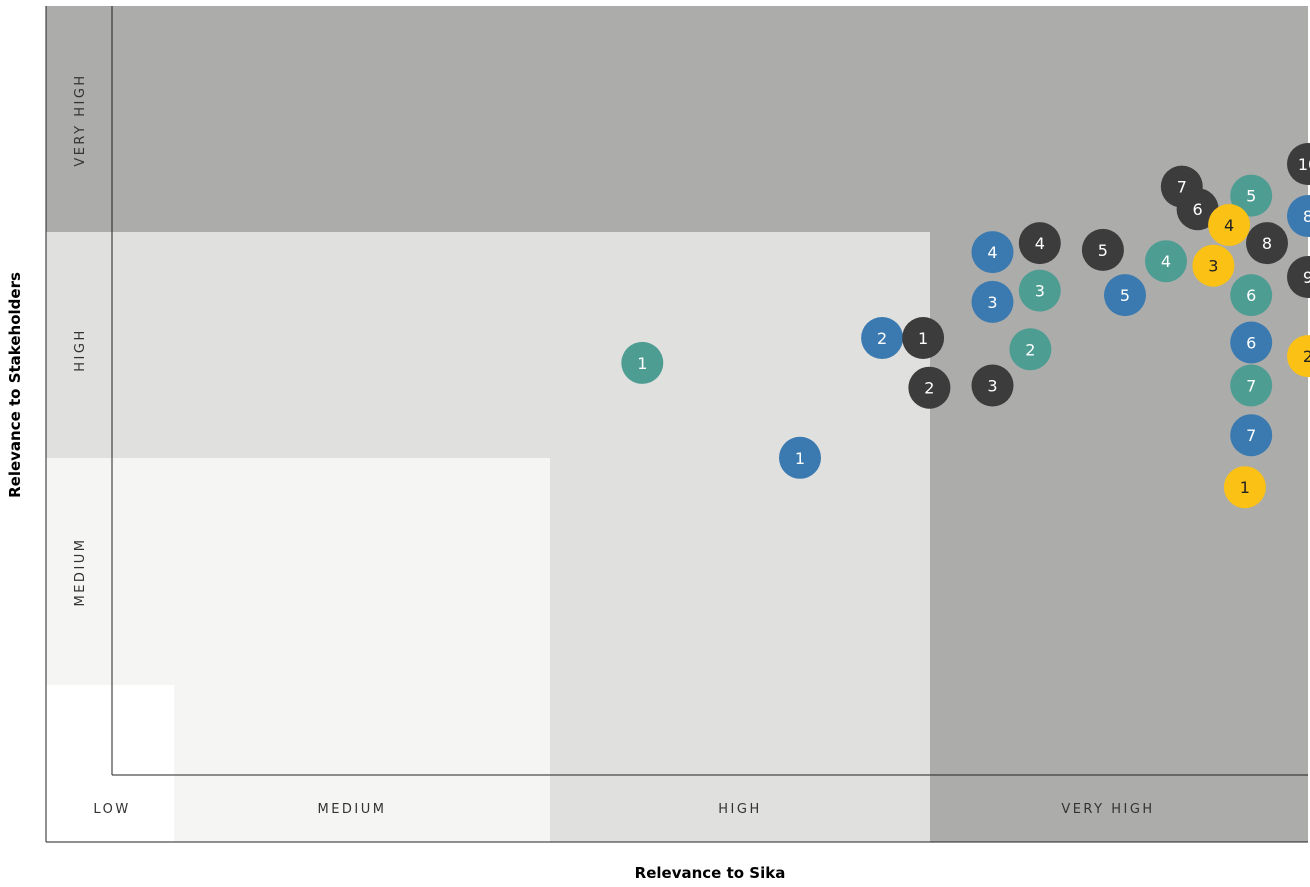 The height and width of the screenshot is (887, 1310). Describe the element at coordinates (623, 809) in the screenshot. I see `x-band-labels: LOW MEDIUM HIGH VERY HIGH` at that location.